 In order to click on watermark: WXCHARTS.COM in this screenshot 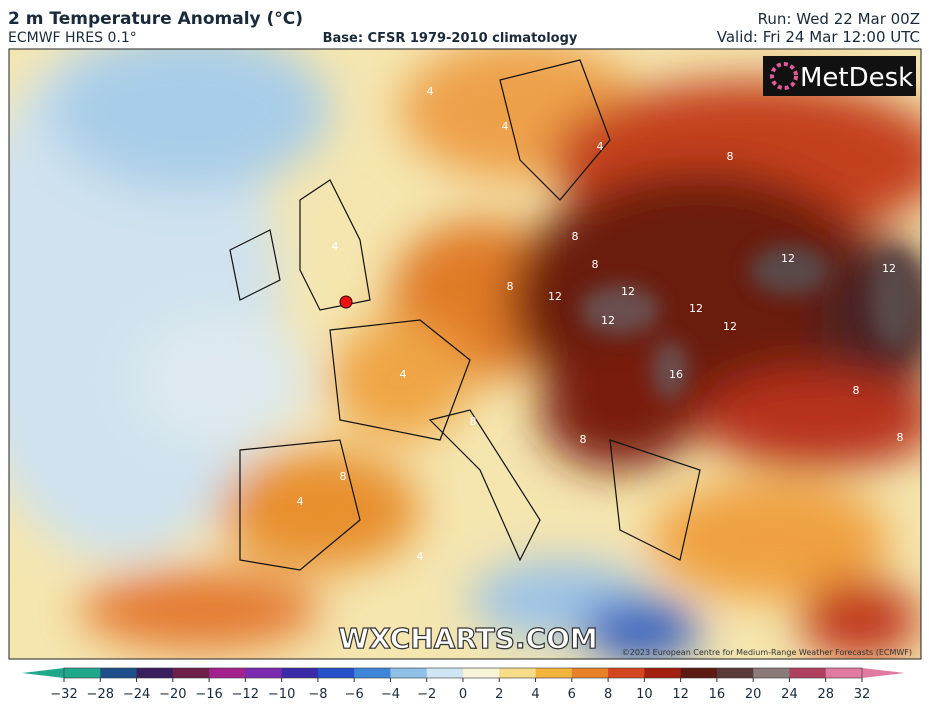, I will do `click(468, 638)`.